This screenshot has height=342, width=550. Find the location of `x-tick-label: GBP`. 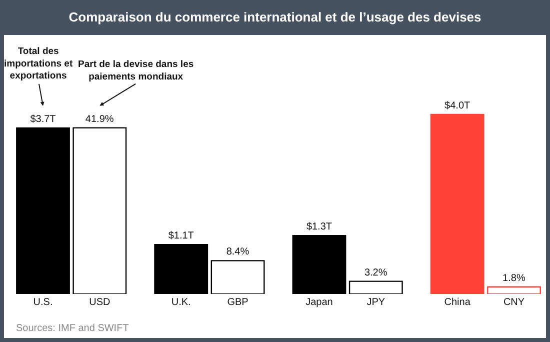

x-tick-label: GBP is located at coordinates (238, 302).